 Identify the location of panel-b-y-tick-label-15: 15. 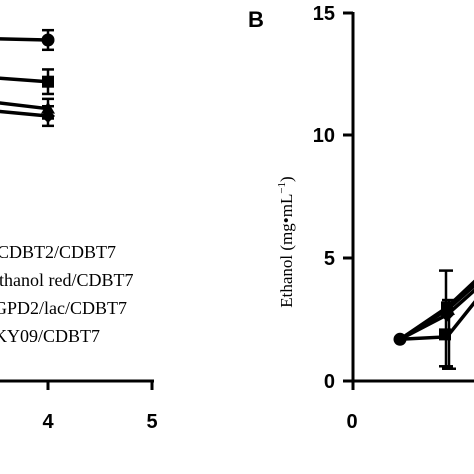
(324, 14).